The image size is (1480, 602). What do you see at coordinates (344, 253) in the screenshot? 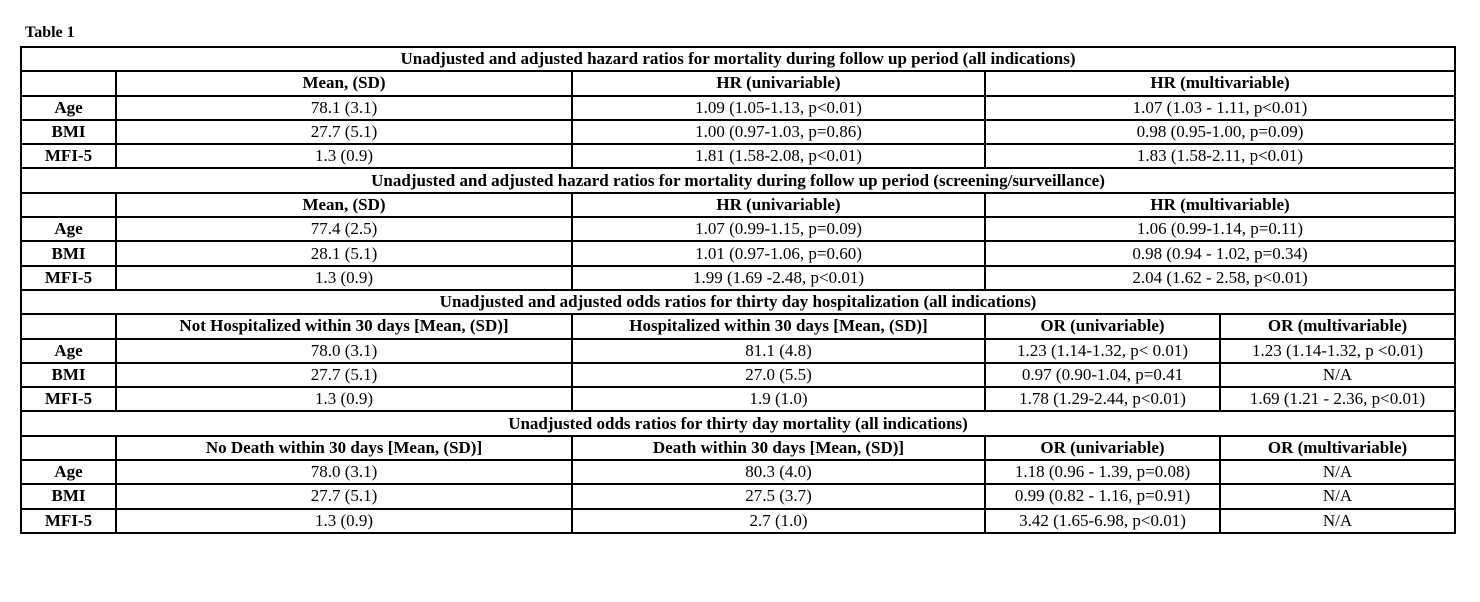
I see `table-cell: 28.1 (5.1)` at bounding box center [344, 253].